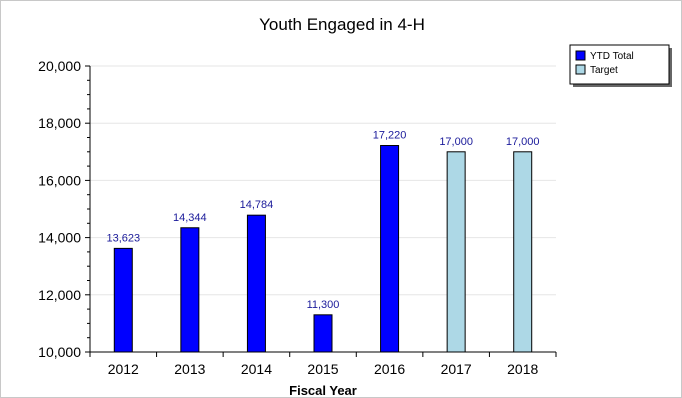  Describe the element at coordinates (59, 123) in the screenshot. I see `y-tick-label: 18,000` at that location.